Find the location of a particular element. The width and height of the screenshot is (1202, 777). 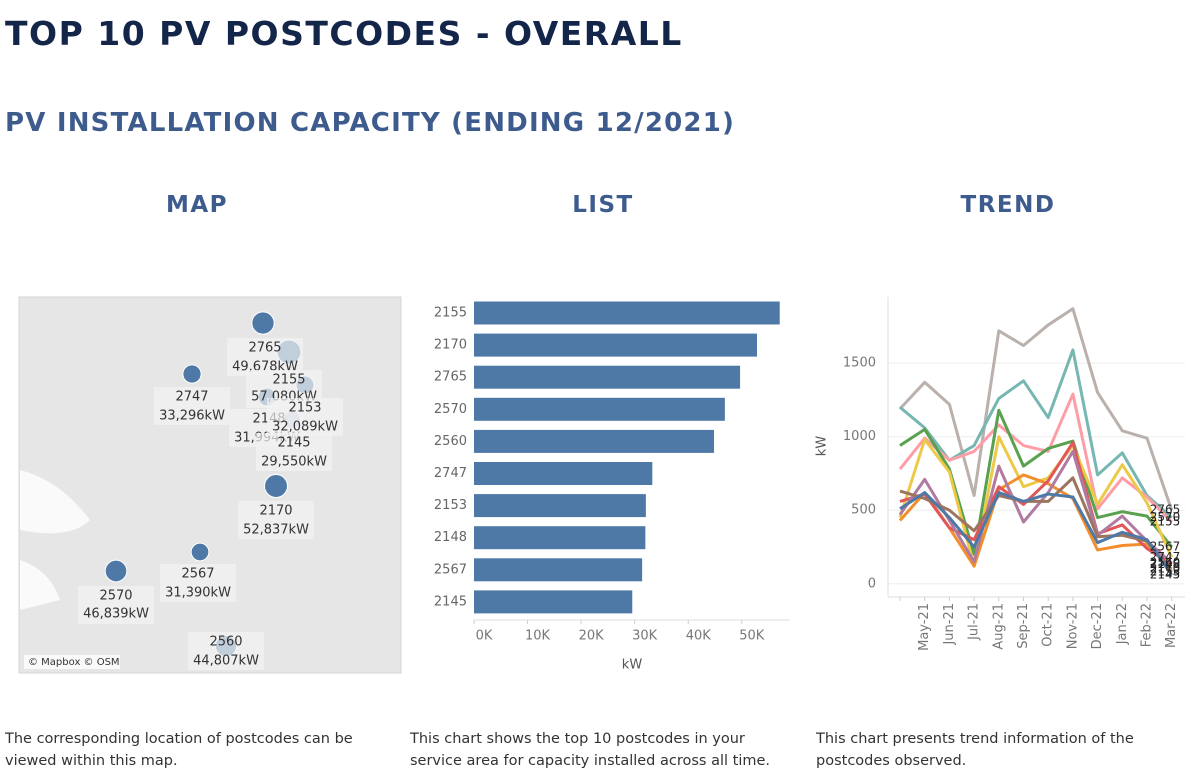

x-tick-label: Jun-21 is located at coordinates (949, 624).